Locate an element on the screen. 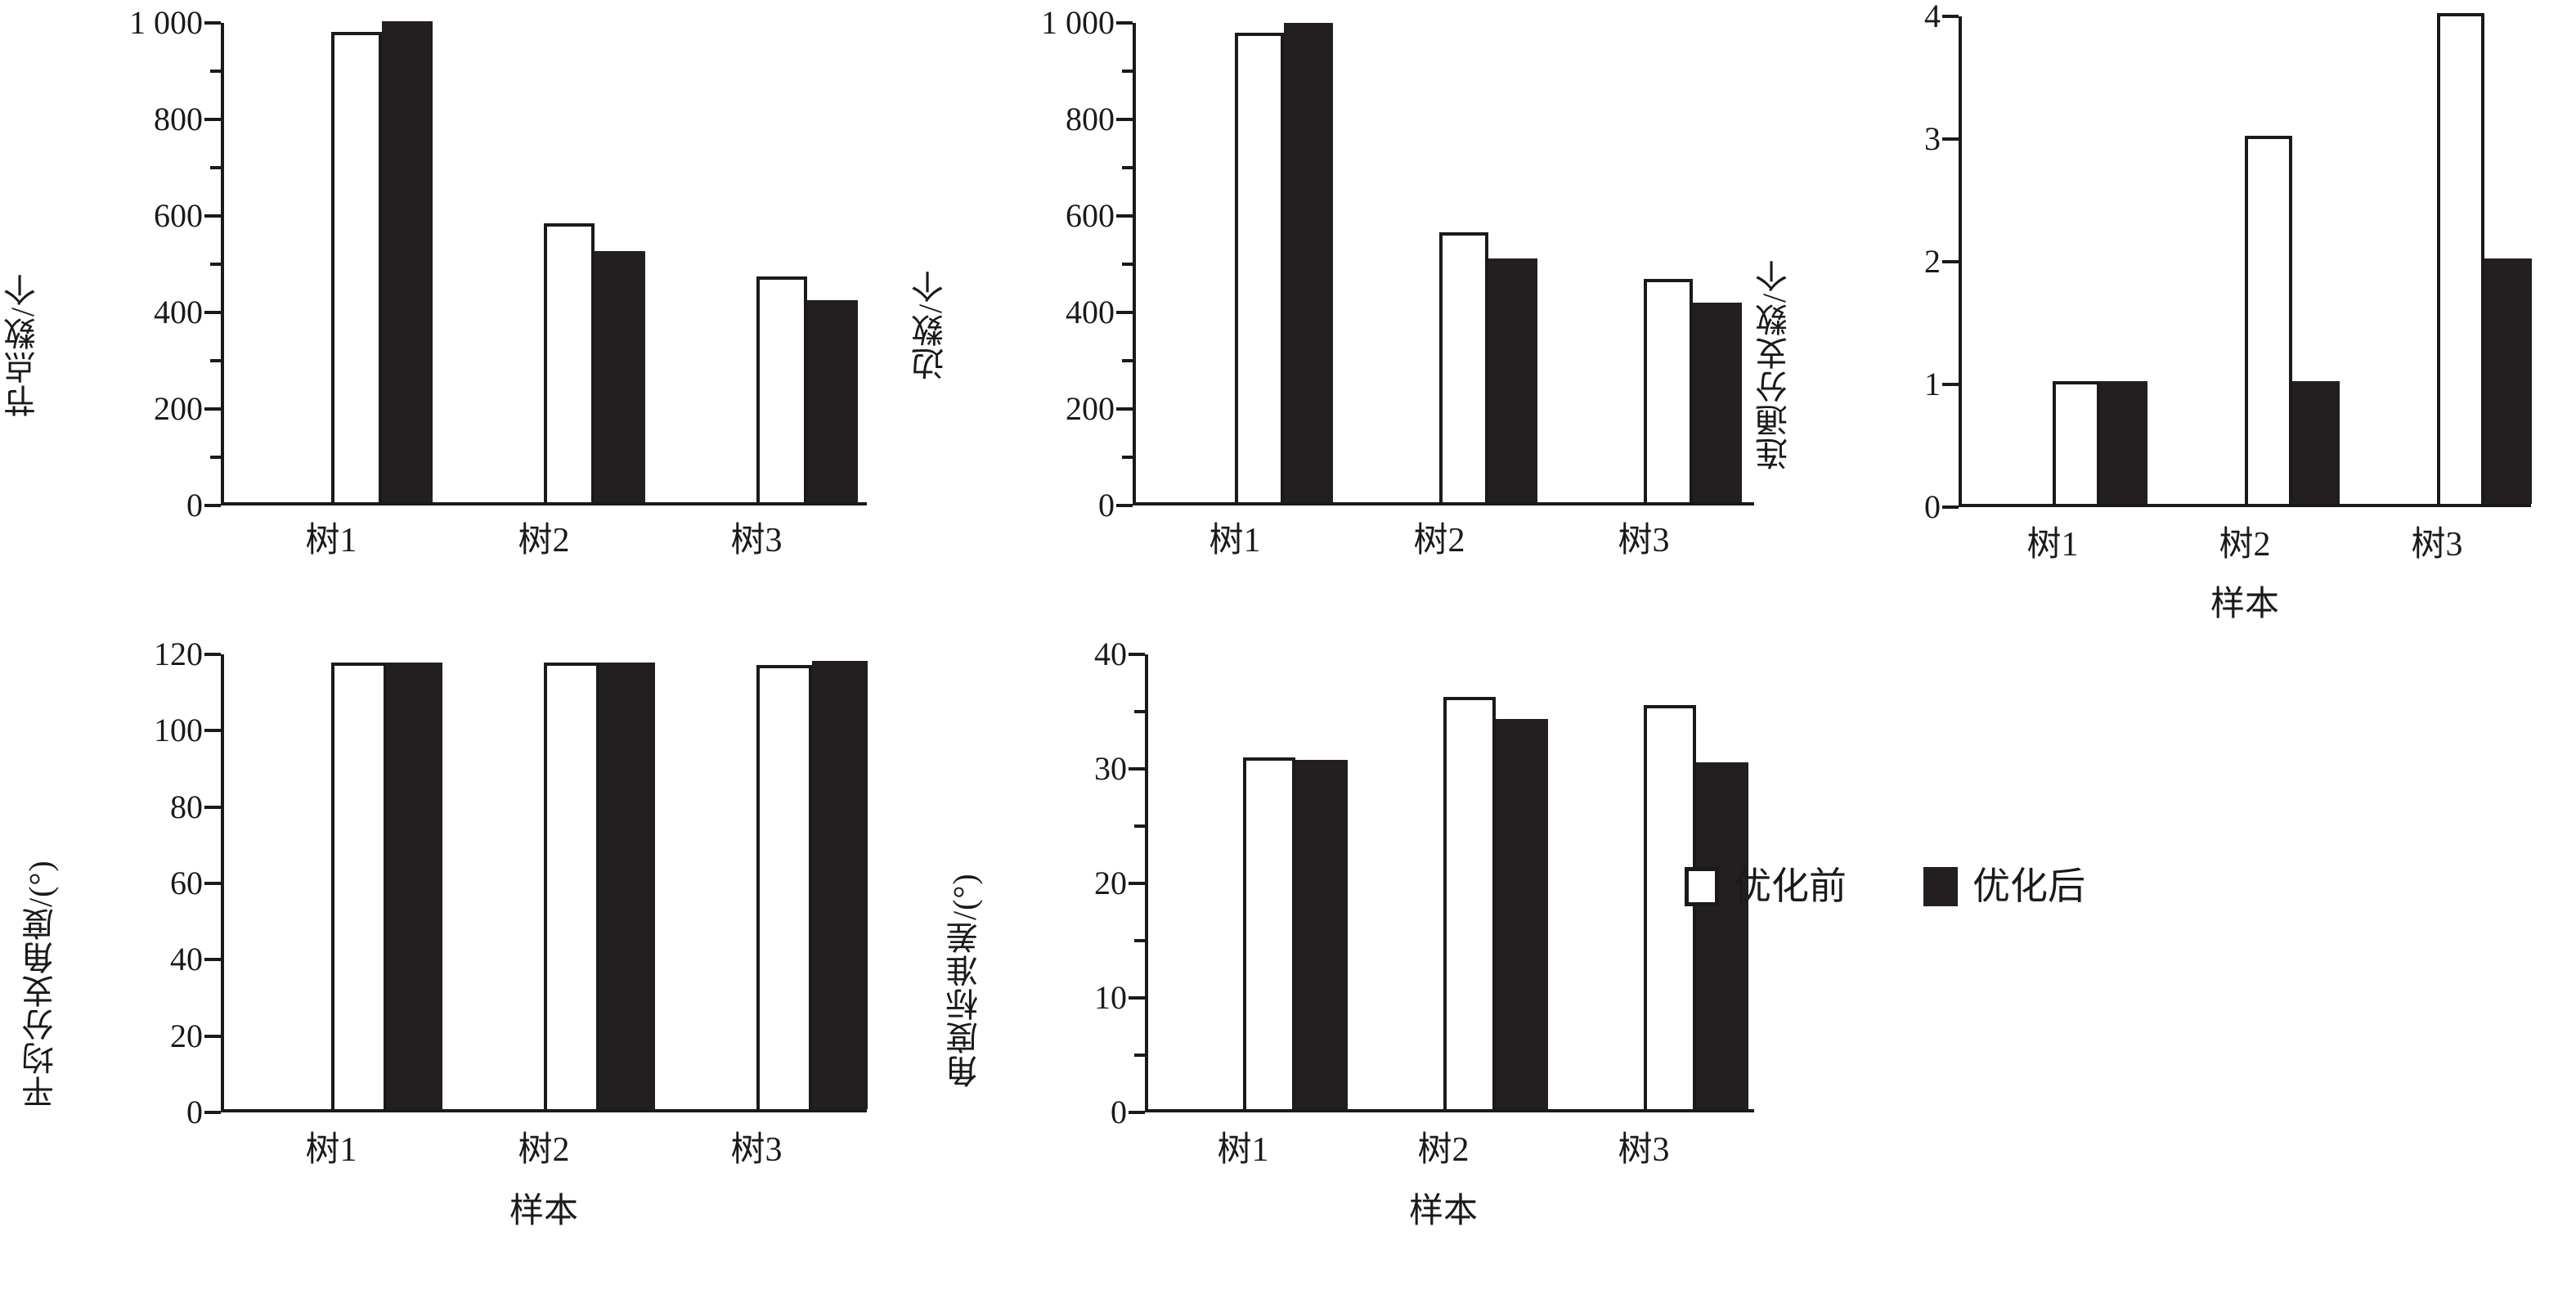  axes: 0 10 20 30 40 is located at coordinates (1424, 883).